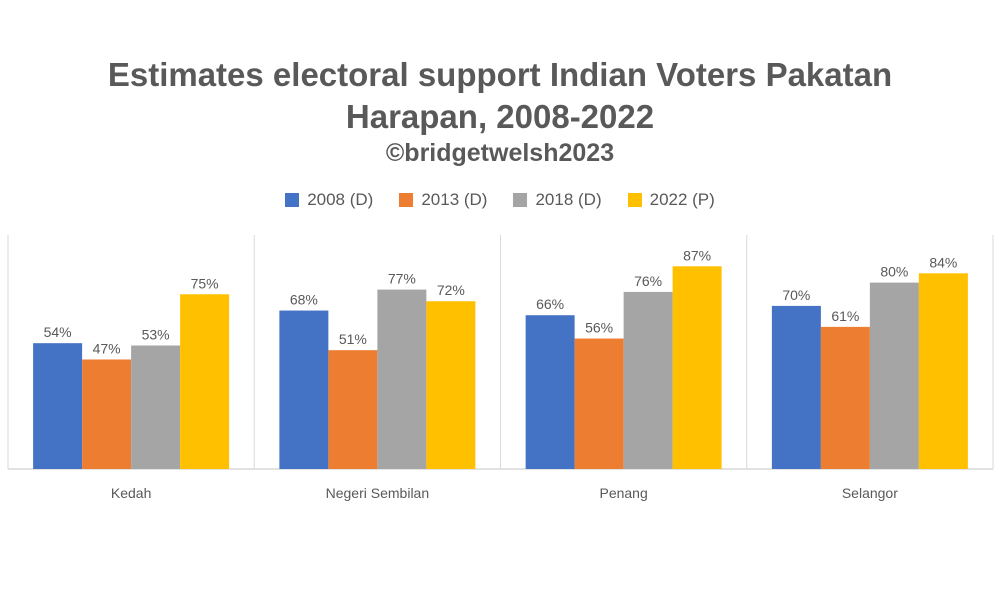 The width and height of the screenshot is (1000, 600). I want to click on data-label: 61%, so click(845, 316).